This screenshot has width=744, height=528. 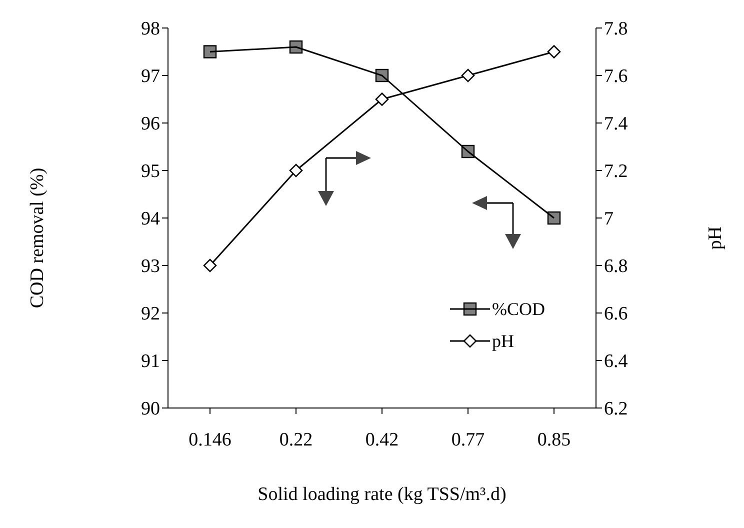 What do you see at coordinates (554, 439) in the screenshot?
I see `x-tick-label: 0.85` at bounding box center [554, 439].